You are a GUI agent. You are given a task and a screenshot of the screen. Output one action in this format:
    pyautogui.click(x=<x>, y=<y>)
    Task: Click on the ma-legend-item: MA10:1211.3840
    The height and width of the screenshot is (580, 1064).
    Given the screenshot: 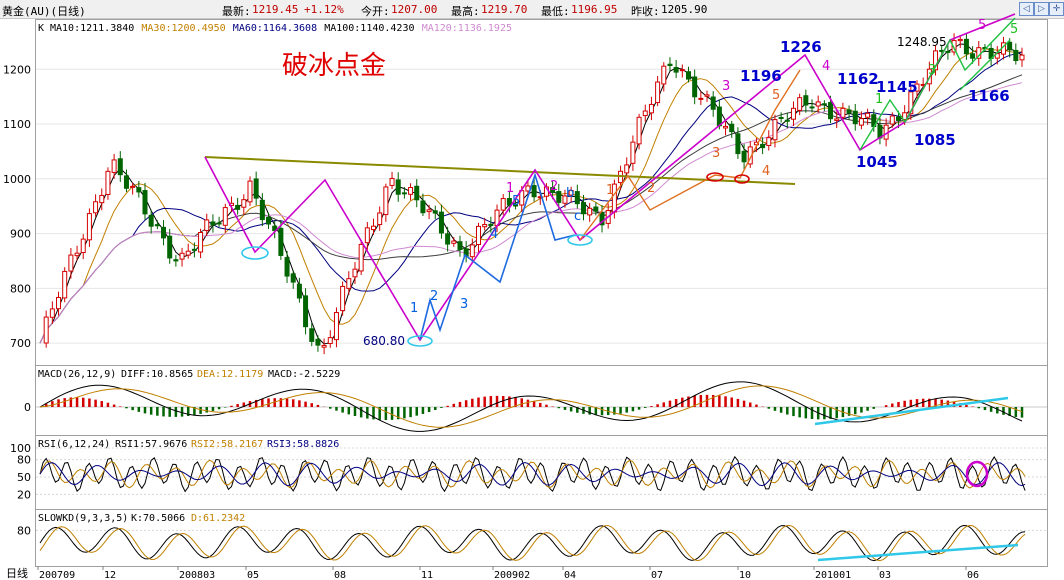 What is the action you would take?
    pyautogui.click(x=92, y=28)
    